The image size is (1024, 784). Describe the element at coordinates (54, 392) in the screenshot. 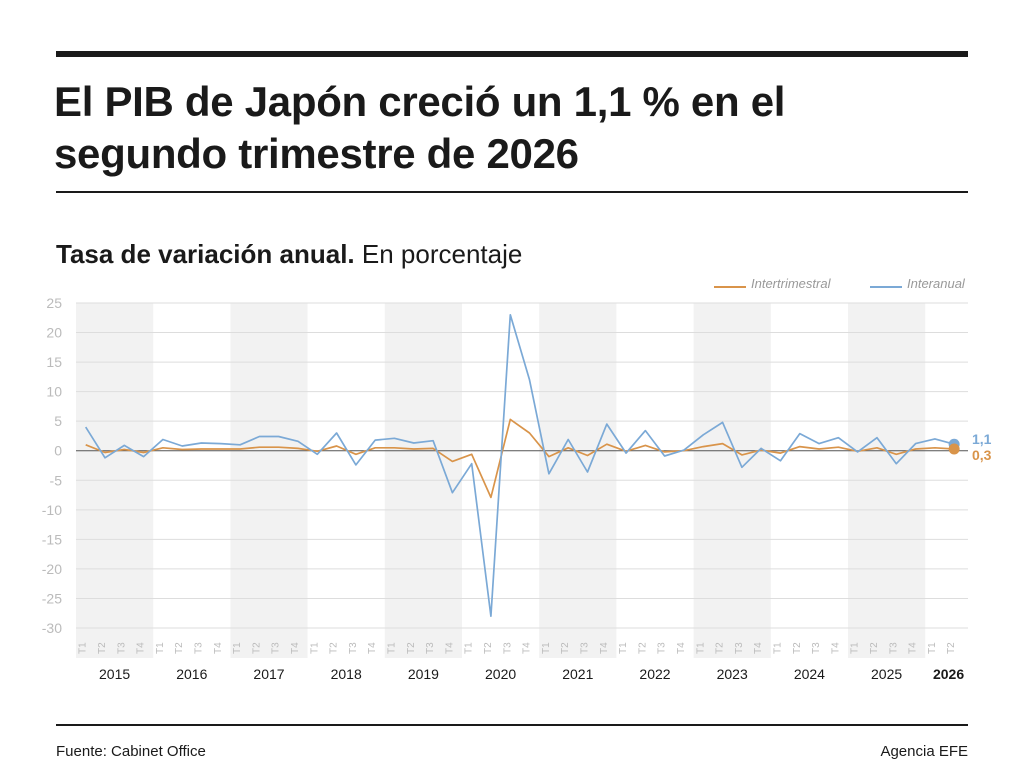

I see `y-tick-label: 10` at that location.